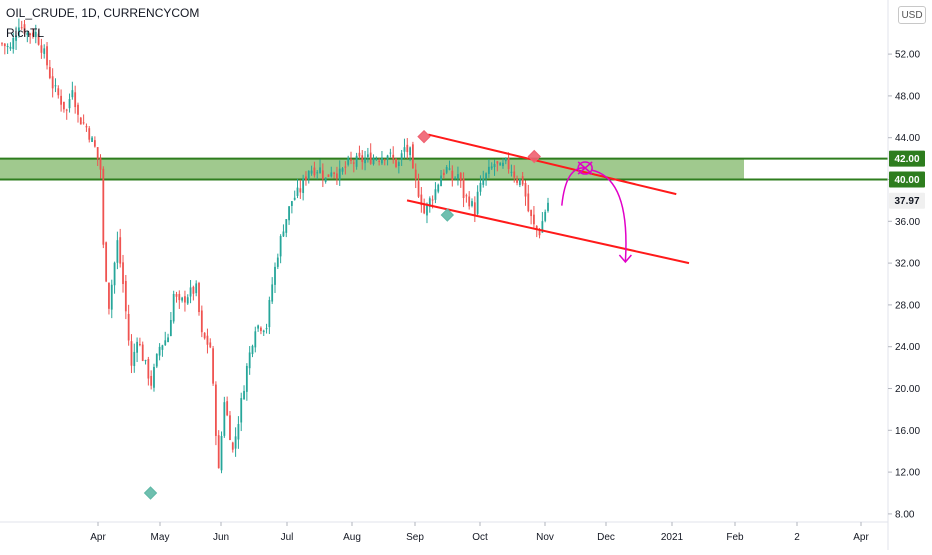 Image resolution: width=932 pixels, height=555 pixels. I want to click on projection-arrowhead, so click(625, 259).